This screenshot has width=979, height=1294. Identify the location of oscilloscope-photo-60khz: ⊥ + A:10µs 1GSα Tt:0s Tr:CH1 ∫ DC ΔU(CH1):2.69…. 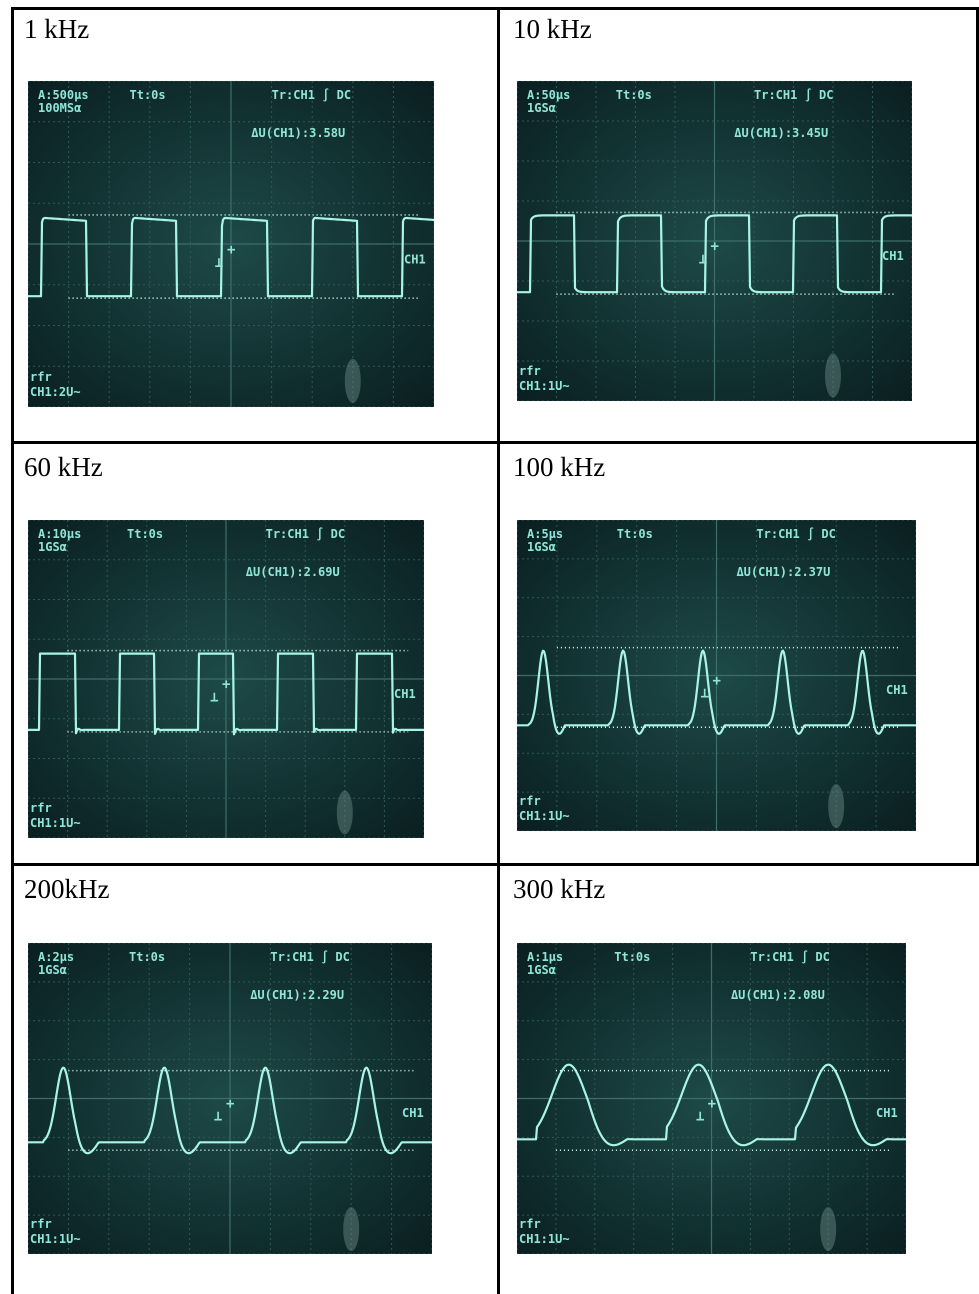
(226, 679).